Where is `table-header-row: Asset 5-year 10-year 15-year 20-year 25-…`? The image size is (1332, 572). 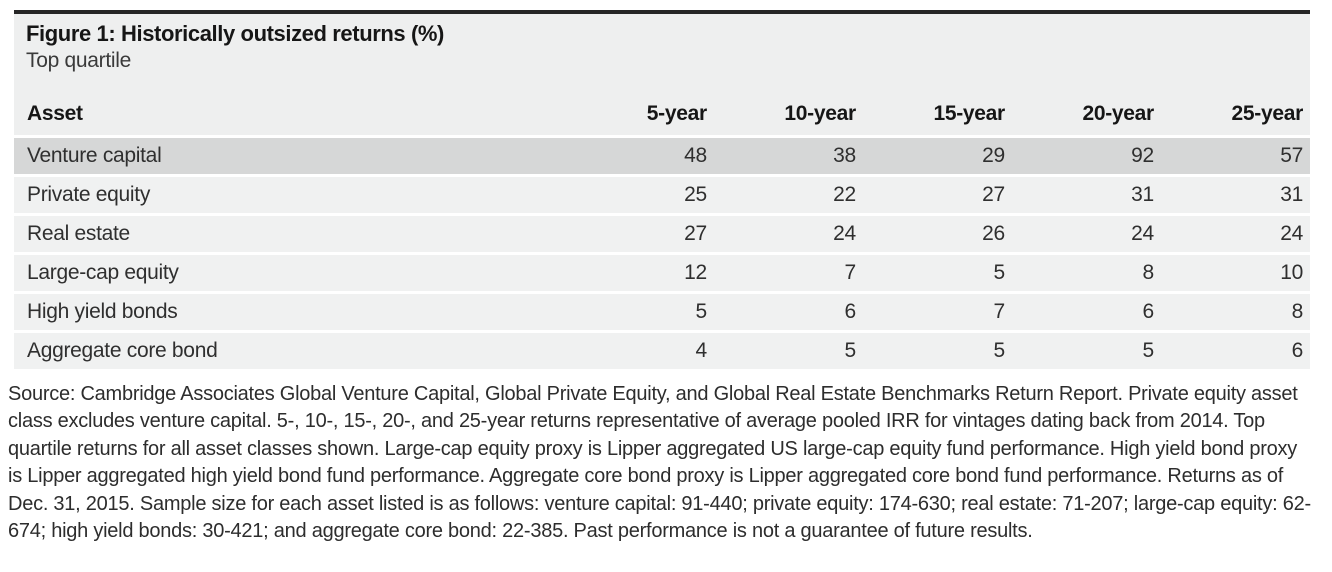
table-header-row: Asset 5-year 10-year 15-year 20-year 25-… is located at coordinates (662, 106).